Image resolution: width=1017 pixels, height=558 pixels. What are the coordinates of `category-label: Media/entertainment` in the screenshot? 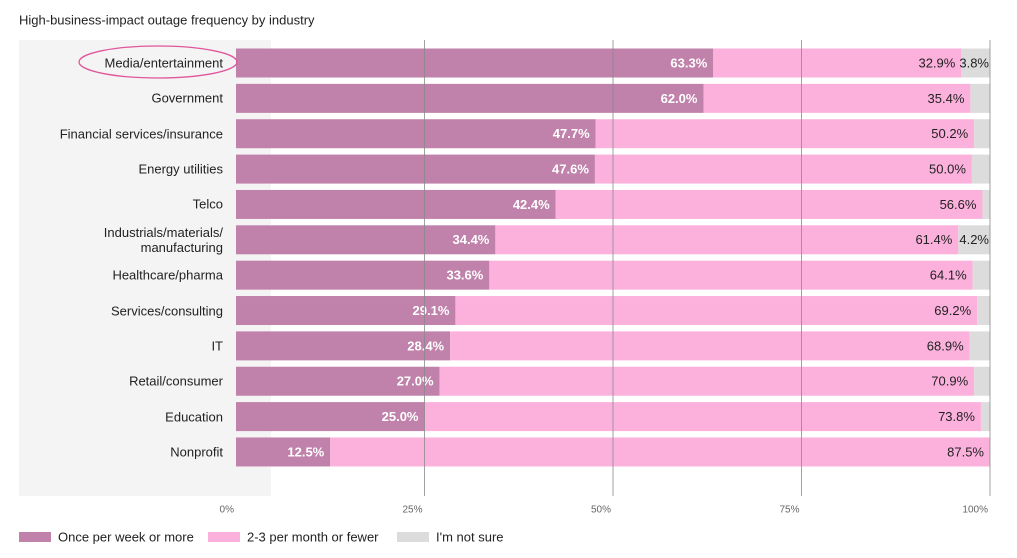 It's located at (163, 63).